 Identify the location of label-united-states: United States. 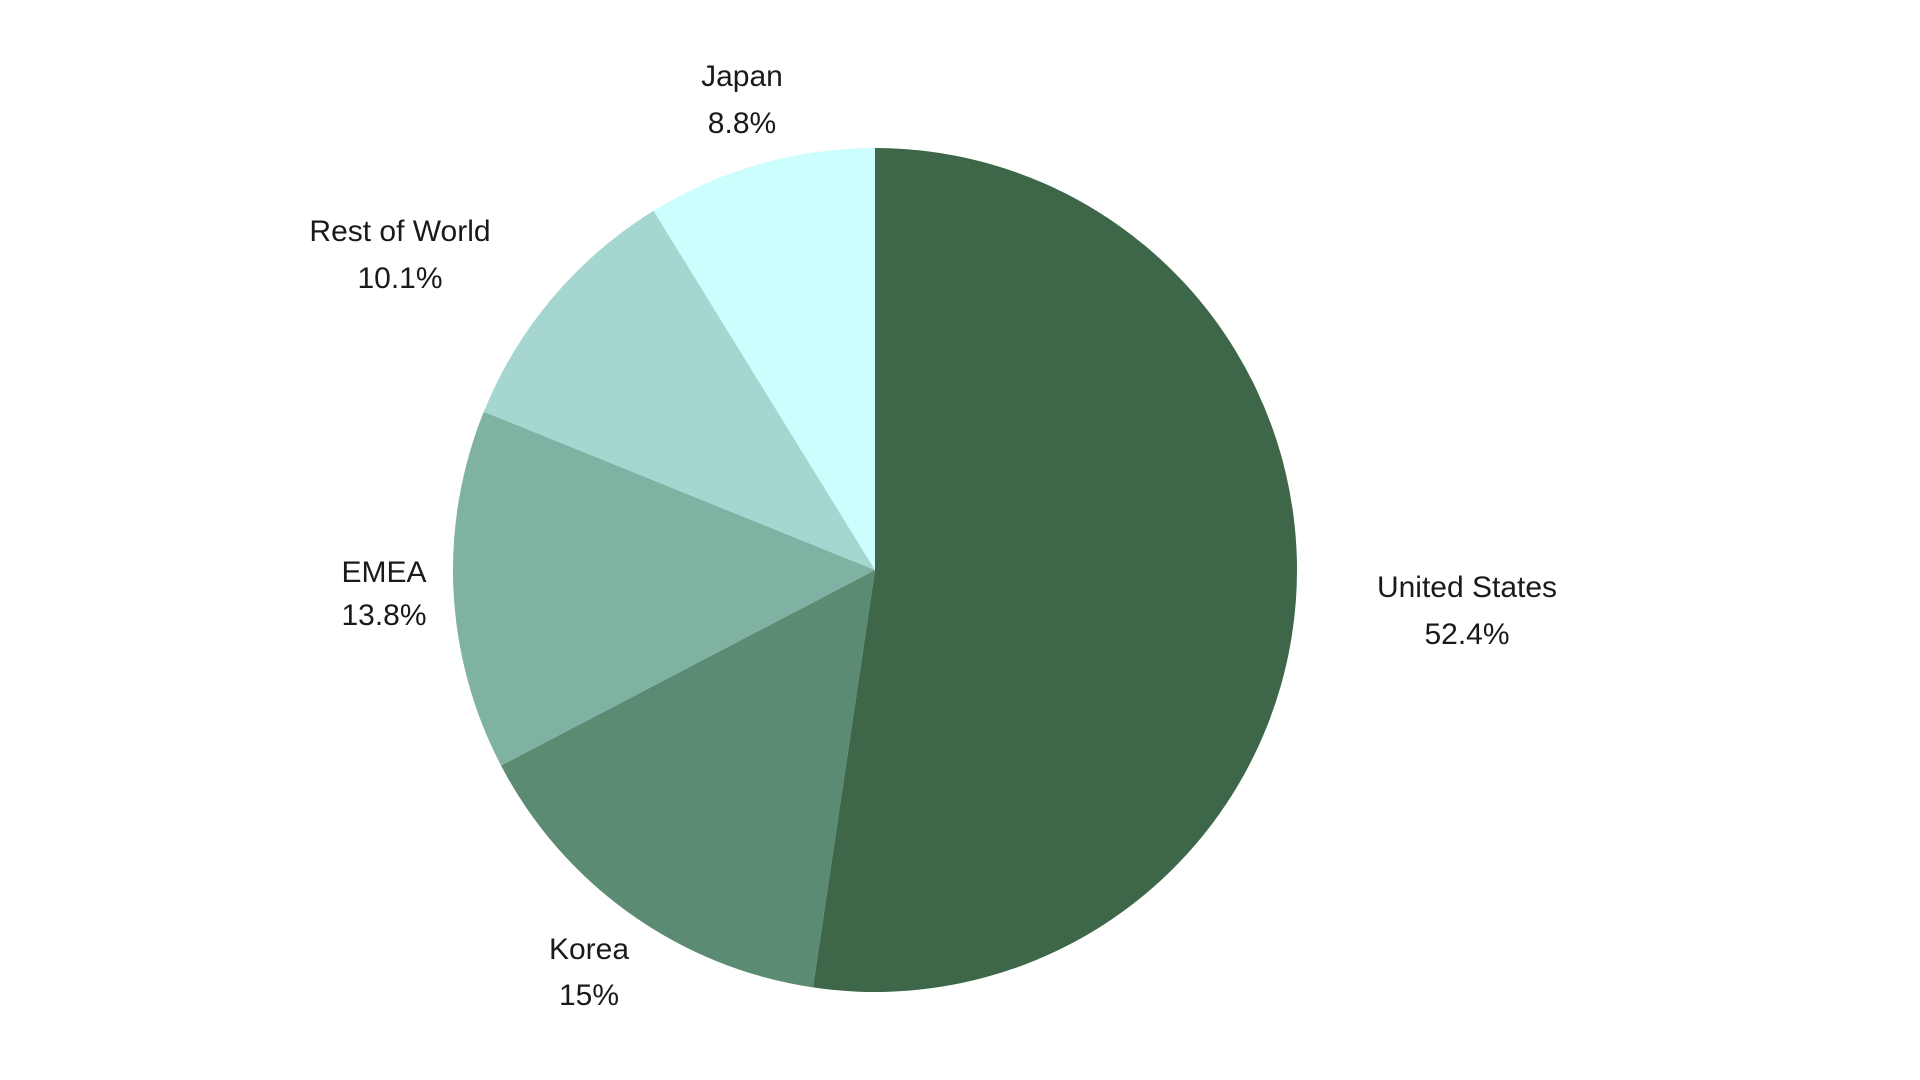
(1467, 587).